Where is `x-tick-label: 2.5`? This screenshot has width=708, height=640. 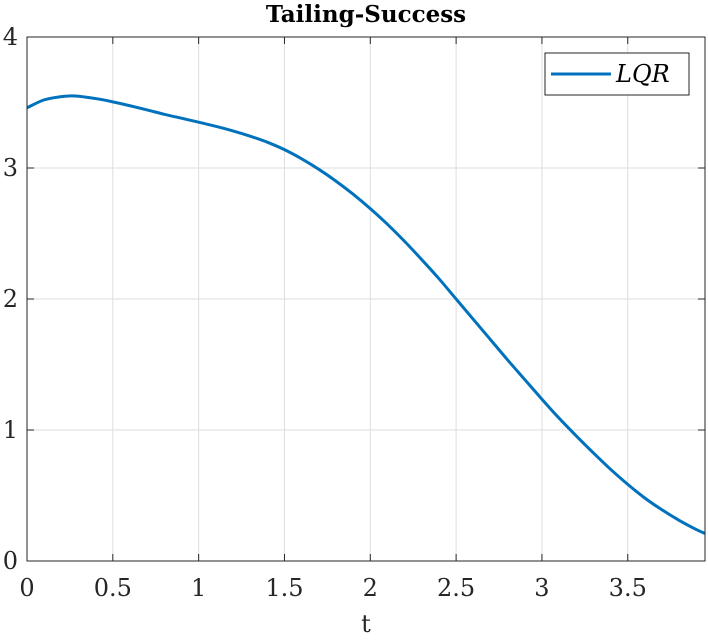
x-tick-label: 2.5 is located at coordinates (456, 588).